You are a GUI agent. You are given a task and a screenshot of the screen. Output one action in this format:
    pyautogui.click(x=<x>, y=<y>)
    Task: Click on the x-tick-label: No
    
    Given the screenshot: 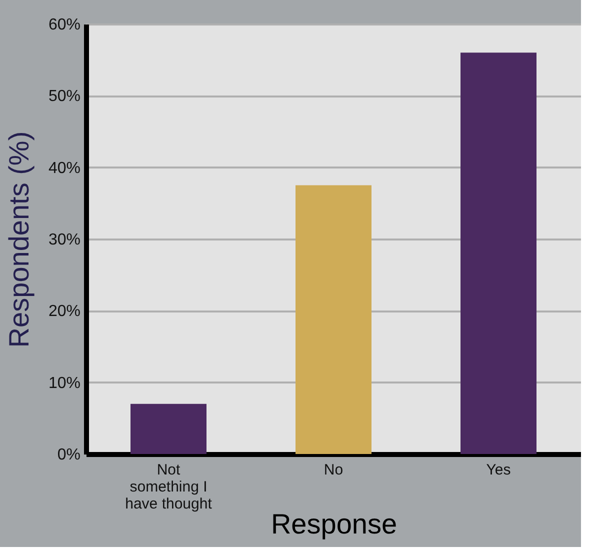 What is the action you would take?
    pyautogui.click(x=334, y=470)
    